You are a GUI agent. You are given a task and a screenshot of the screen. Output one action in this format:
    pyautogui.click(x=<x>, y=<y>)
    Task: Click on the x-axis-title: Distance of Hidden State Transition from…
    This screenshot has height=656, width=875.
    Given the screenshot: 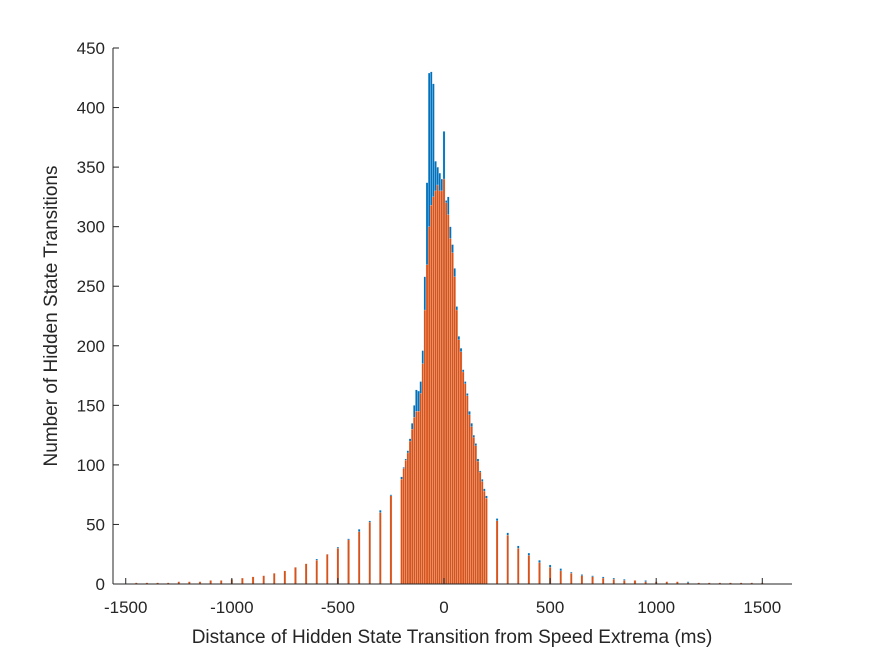 What is the action you would take?
    pyautogui.click(x=452, y=637)
    